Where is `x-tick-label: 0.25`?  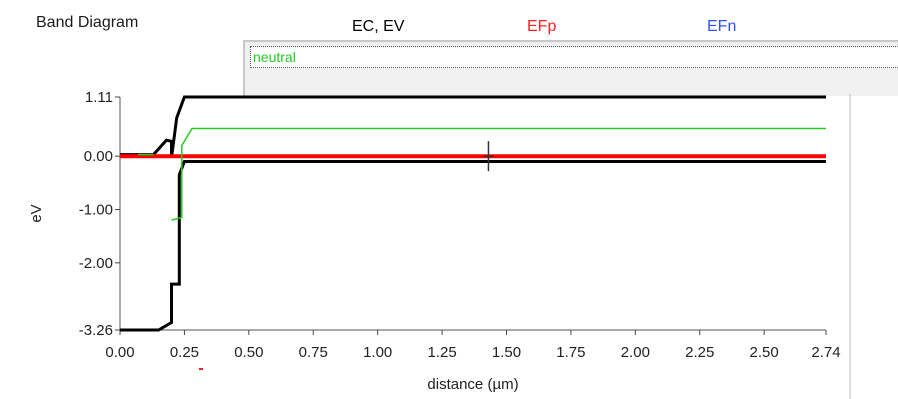
x-tick-label: 0.25 is located at coordinates (184, 352).